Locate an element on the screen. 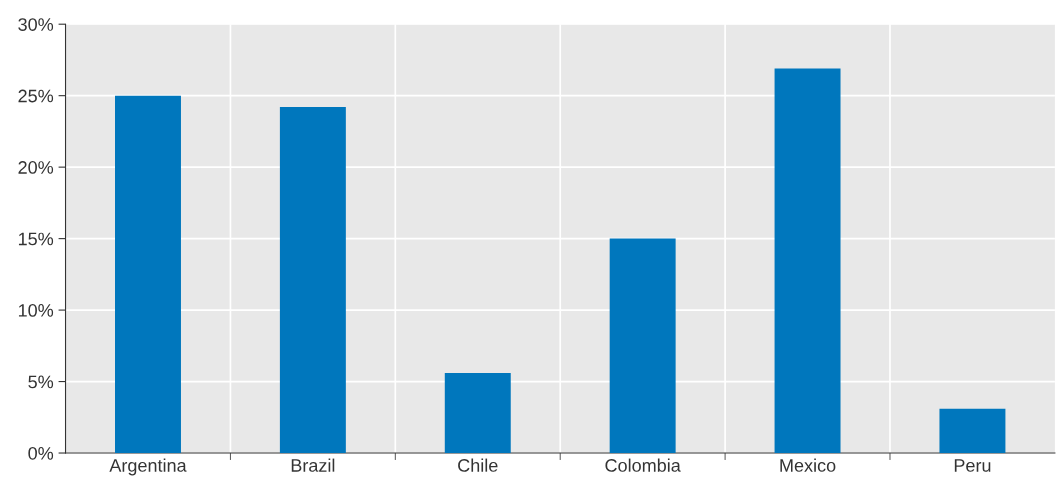 The height and width of the screenshot is (484, 1057). y-tick-label: 20% is located at coordinates (36, 167).